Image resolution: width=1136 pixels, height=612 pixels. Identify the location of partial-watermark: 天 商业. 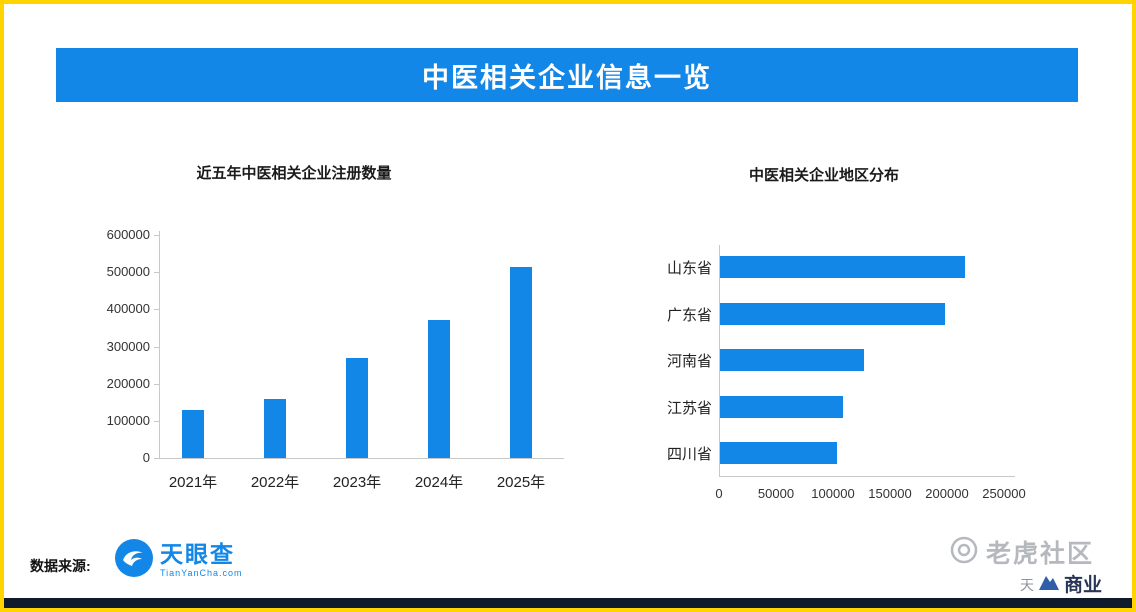
(1061, 583).